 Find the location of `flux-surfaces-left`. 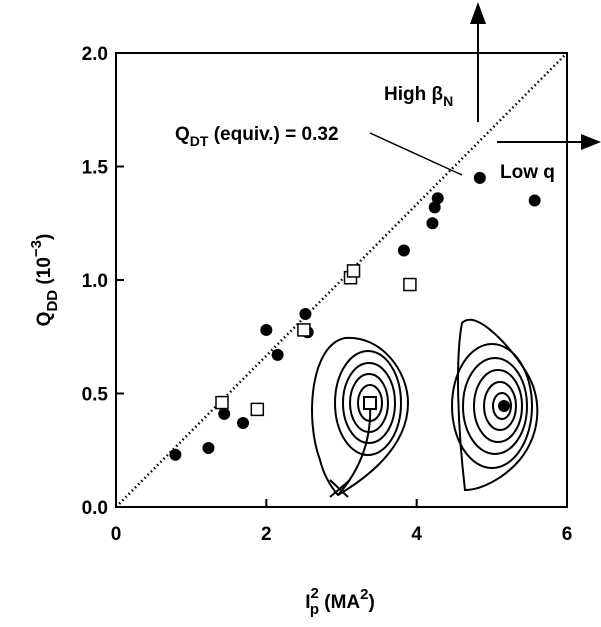

flux-surfaces-left is located at coordinates (360, 417).